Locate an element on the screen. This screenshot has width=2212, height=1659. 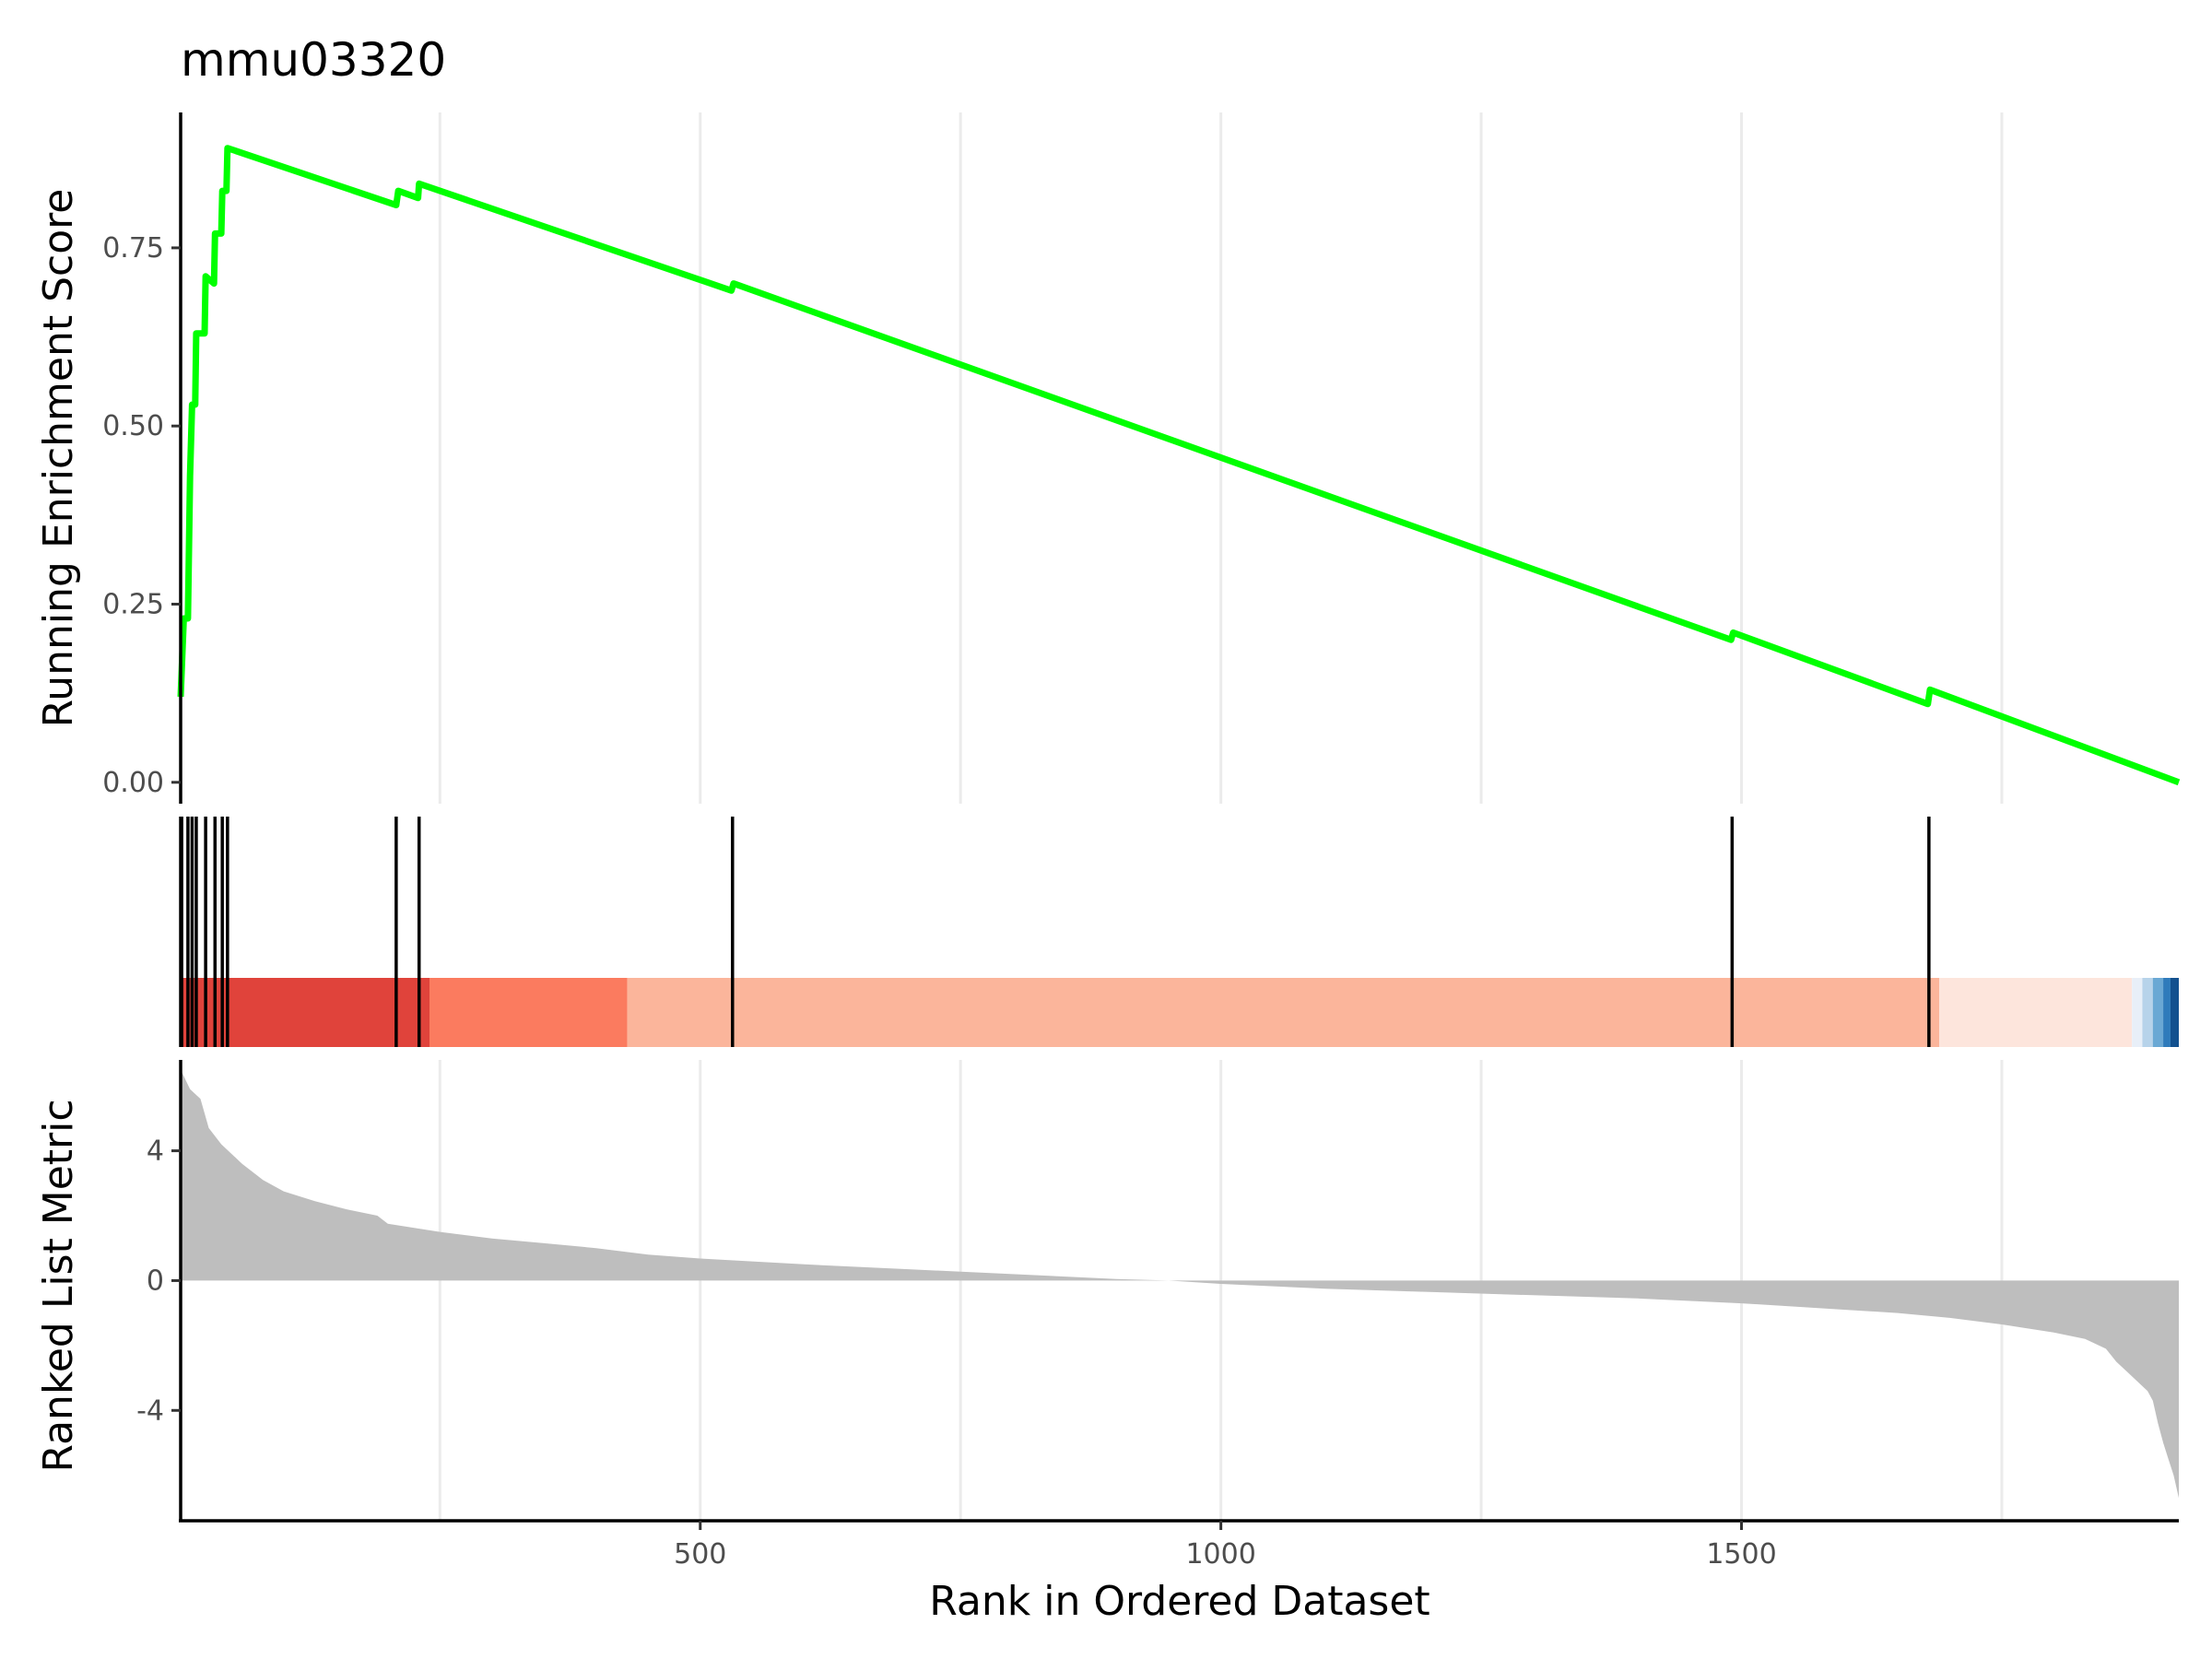
x-tick-label: 500 is located at coordinates (700, 1554).